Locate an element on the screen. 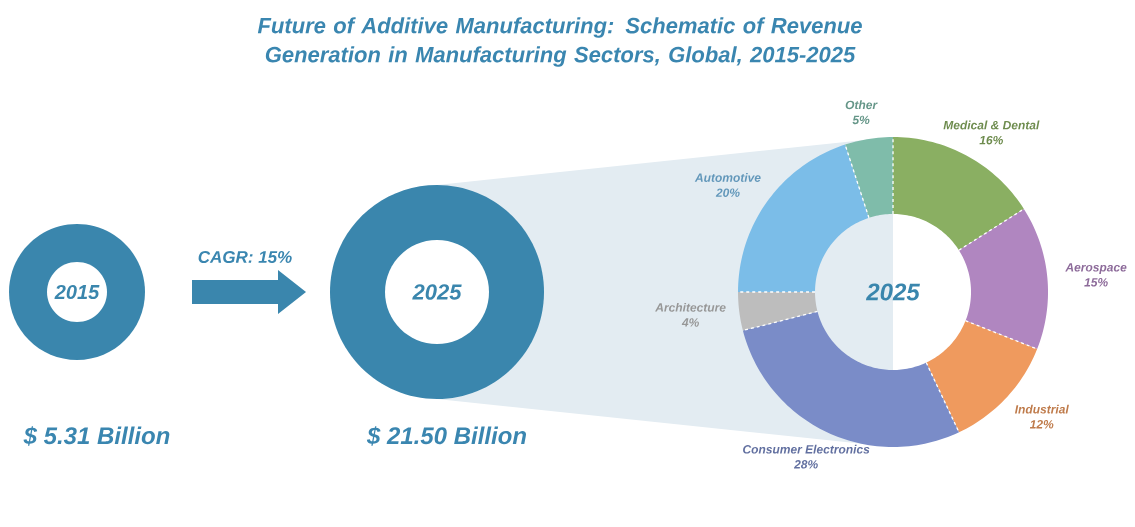 This screenshot has width=1135, height=527. data-label: 15% is located at coordinates (1096, 282).